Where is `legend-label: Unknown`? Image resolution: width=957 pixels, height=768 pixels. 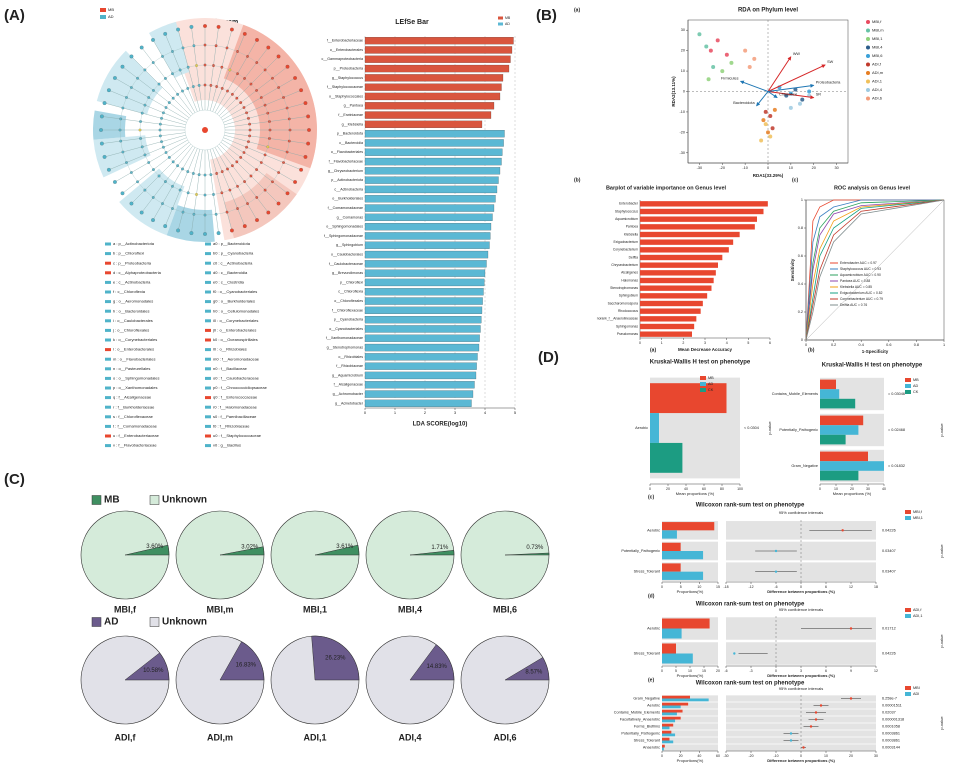
legend-label: Unknown is located at coordinates (184, 622).